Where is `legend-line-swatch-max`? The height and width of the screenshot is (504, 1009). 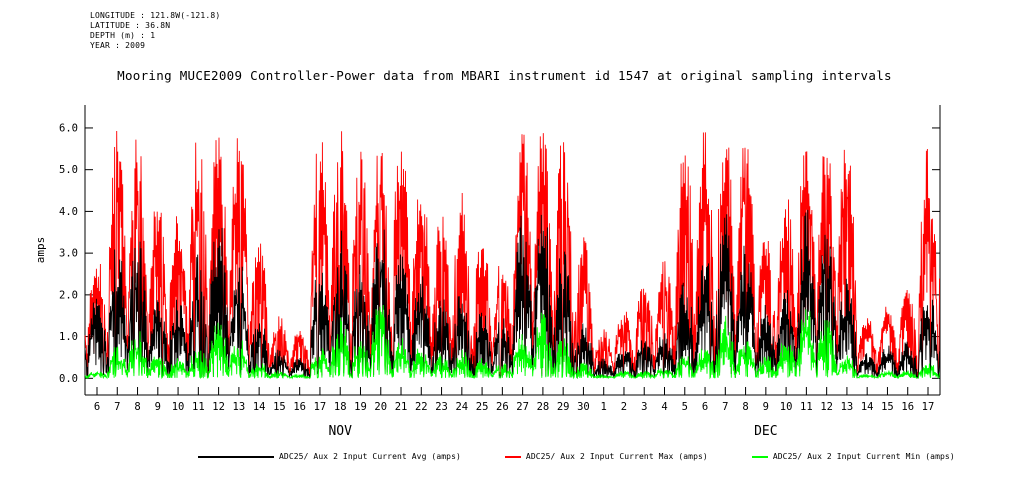
legend-line-swatch-max is located at coordinates (512, 456).